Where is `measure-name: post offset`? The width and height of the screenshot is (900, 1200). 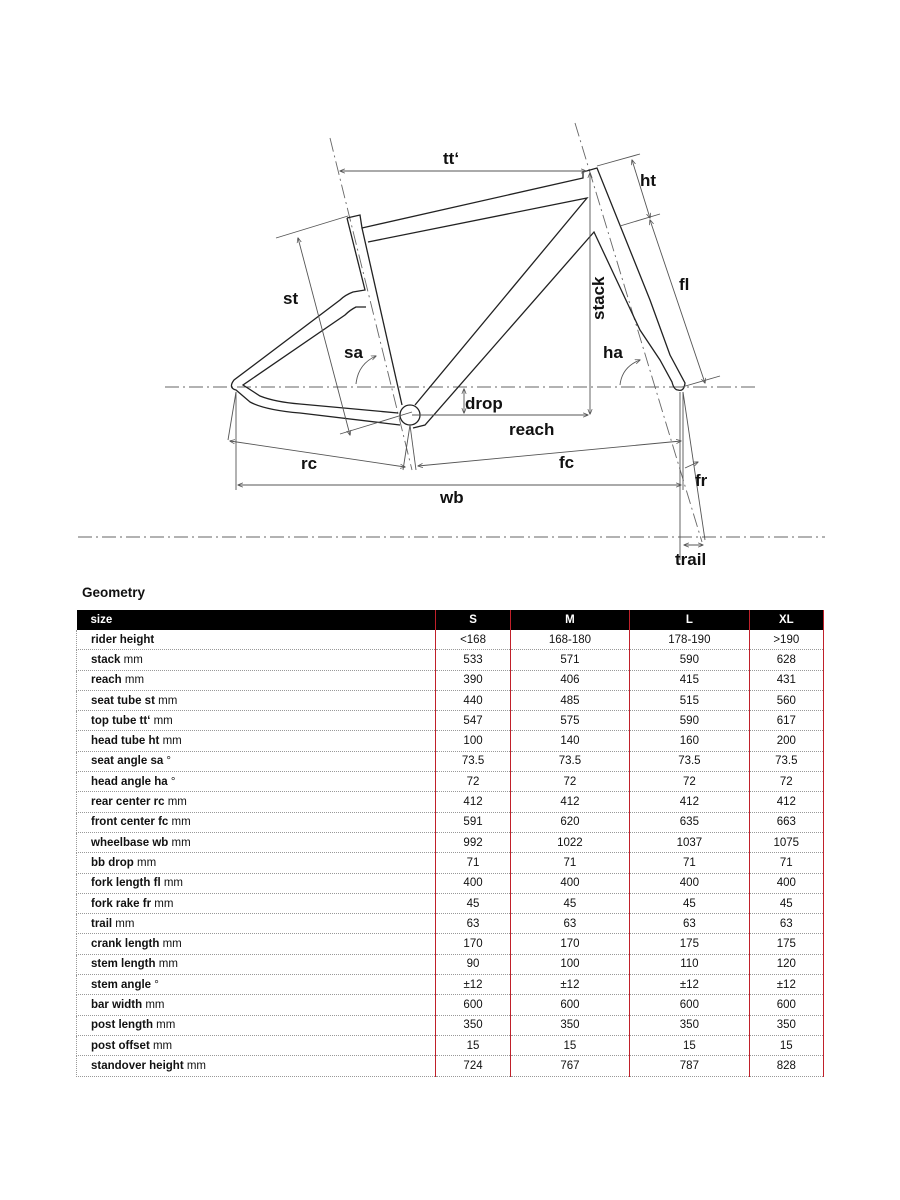 measure-name: post offset is located at coordinates (120, 1045).